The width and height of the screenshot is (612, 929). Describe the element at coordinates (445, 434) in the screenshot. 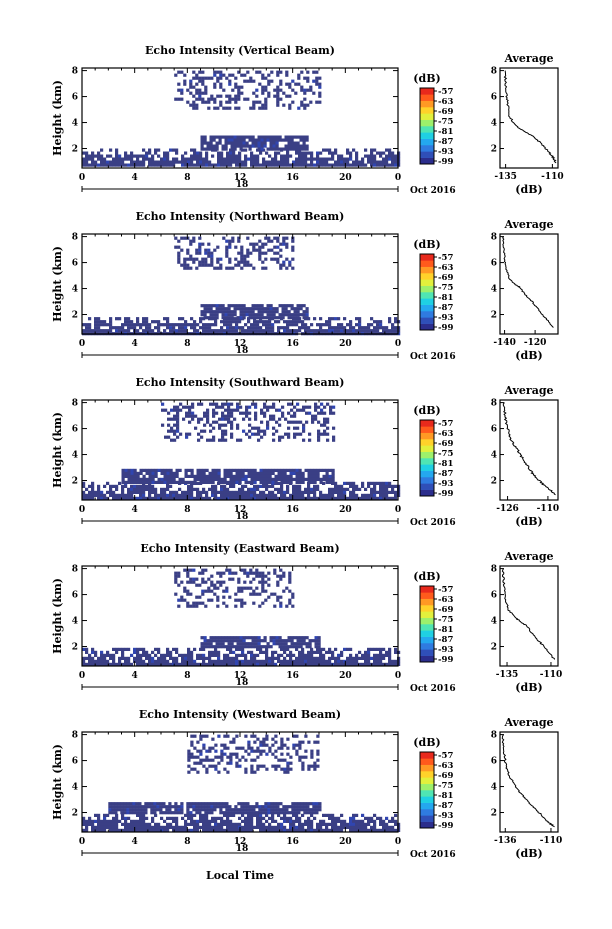

I see `colorbar-tick-label: -63` at that location.